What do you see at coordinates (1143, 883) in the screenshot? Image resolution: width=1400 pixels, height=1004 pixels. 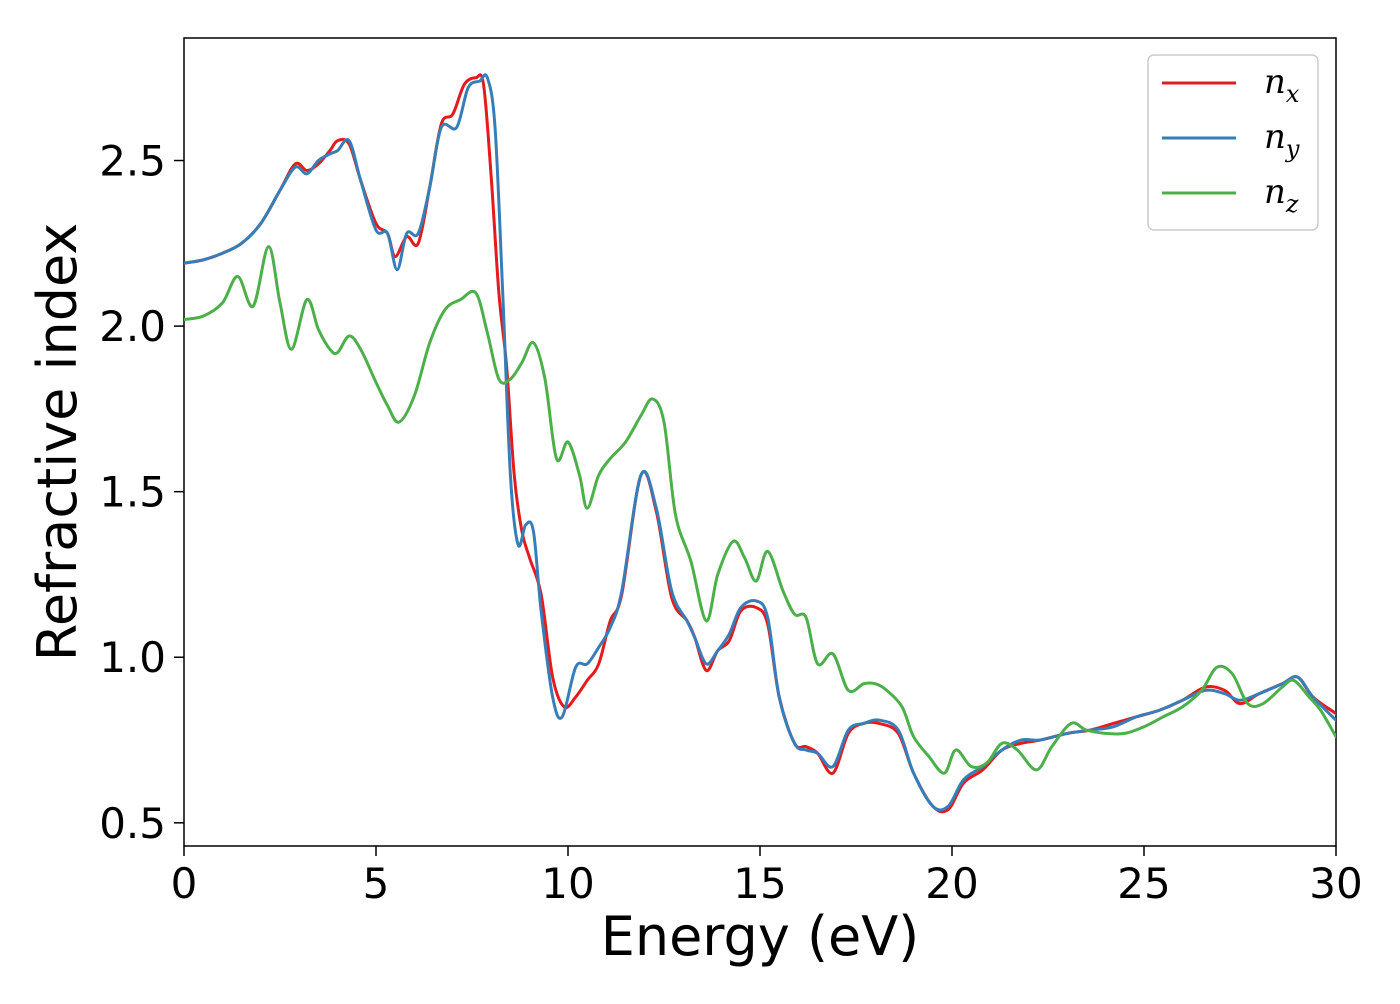 I see `x-tick-label: 25` at bounding box center [1143, 883].